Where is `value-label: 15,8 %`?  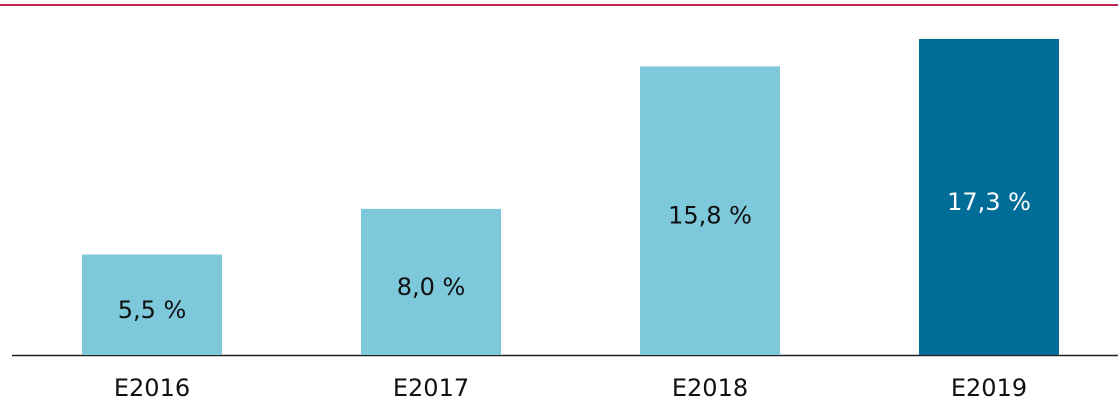 value-label: 15,8 % is located at coordinates (710, 216).